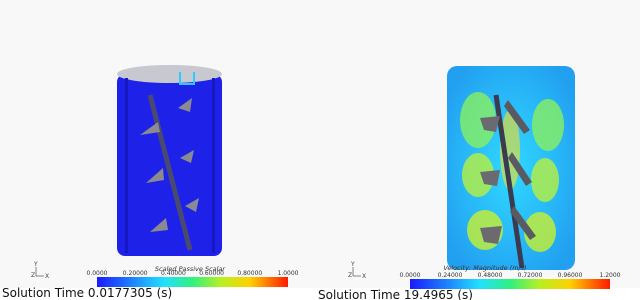  What do you see at coordinates (87, 293) in the screenshot?
I see `solution-time: Solution Time 0.0177305 (s)` at bounding box center [87, 293].